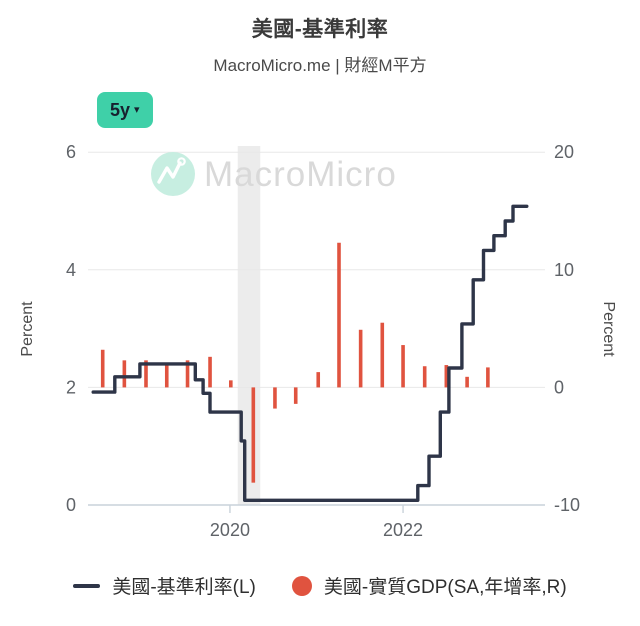 Image resolution: width=640 pixels, height=626 pixels. What do you see at coordinates (169, 172) in the screenshot?
I see `watermark-logo-zigzag-icon` at bounding box center [169, 172].